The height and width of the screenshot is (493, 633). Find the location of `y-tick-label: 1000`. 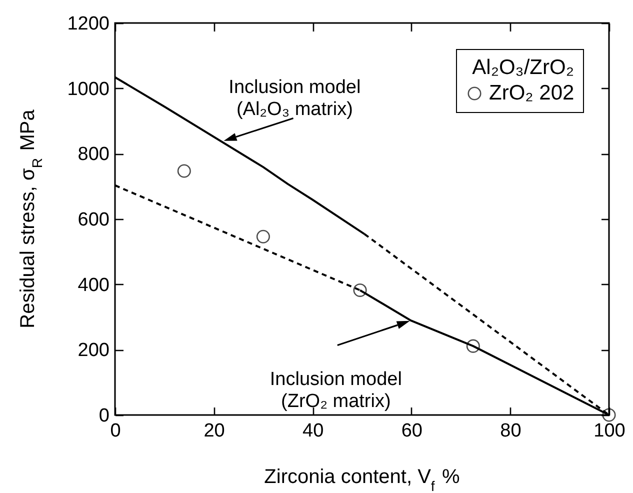

y-tick-label: 1000 is located at coordinates (88, 89).